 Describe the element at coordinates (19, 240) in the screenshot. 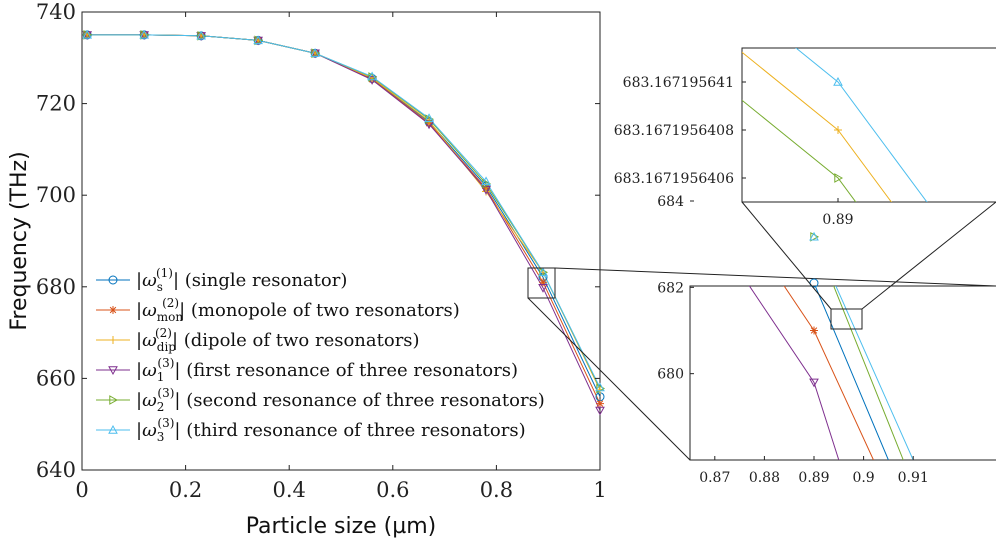

I see `y-axis-label: Frequency (THz)` at that location.